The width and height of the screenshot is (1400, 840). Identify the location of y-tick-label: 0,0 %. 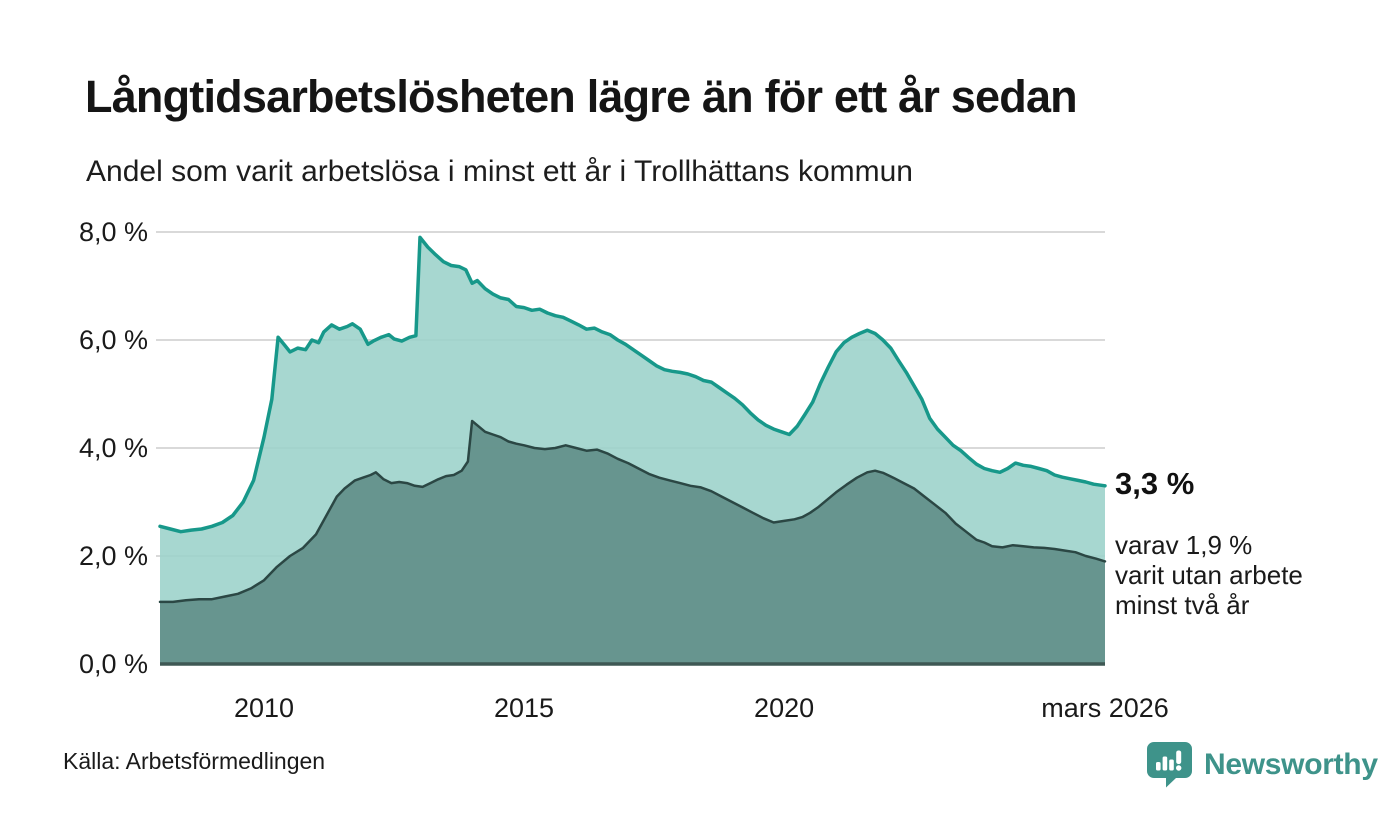
(113, 664).